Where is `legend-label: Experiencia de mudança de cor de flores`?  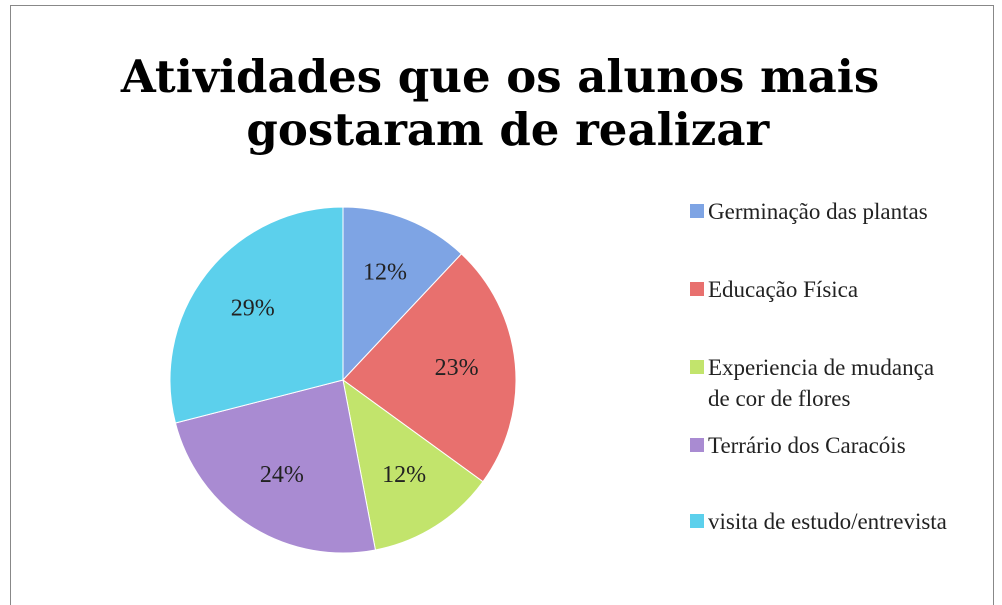
legend-label: Experiencia de mudança de cor de flores is located at coordinates (821, 383).